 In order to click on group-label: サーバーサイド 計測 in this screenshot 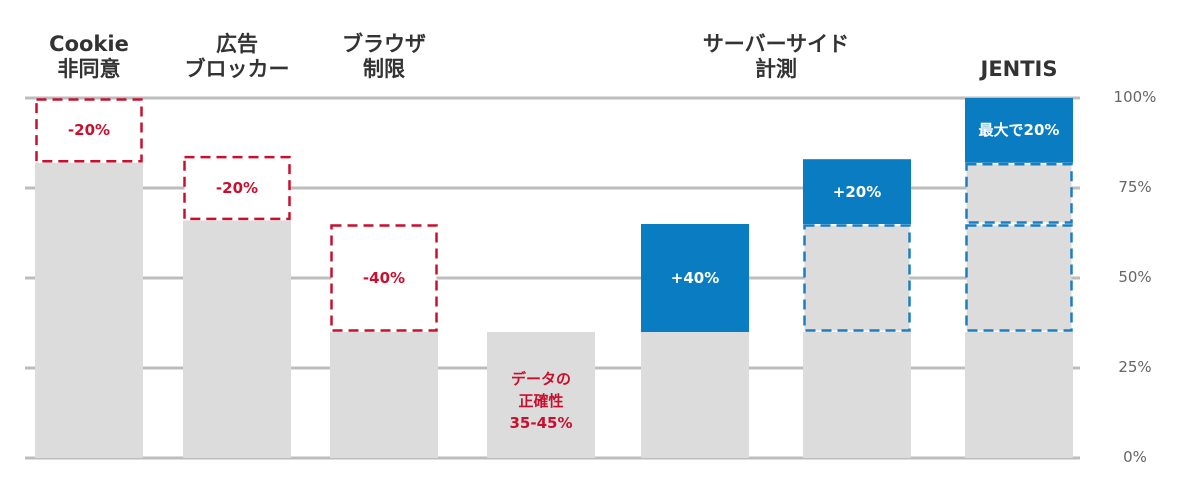, I will do `click(776, 56)`.